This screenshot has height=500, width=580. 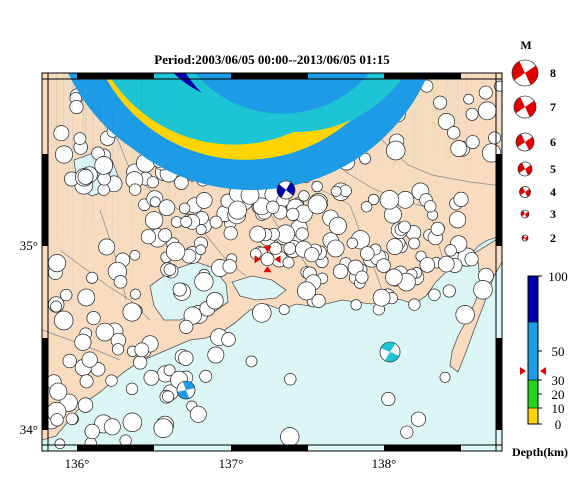 What do you see at coordinates (29, 429) in the screenshot?
I see `y-tick-34: 34°` at bounding box center [29, 429].